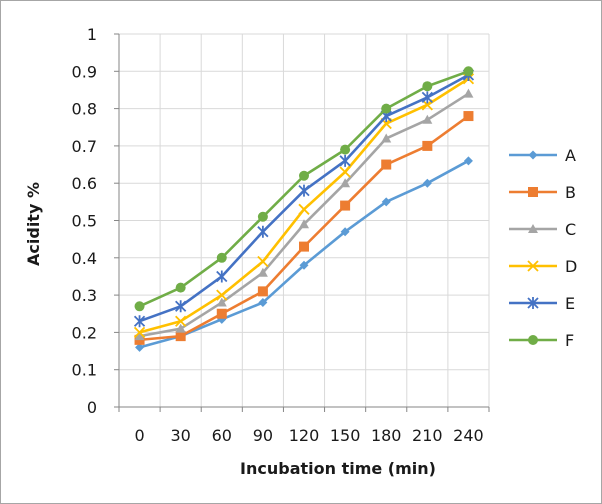  What do you see at coordinates (263, 435) in the screenshot?
I see `x-tick-label: 90` at bounding box center [263, 435].